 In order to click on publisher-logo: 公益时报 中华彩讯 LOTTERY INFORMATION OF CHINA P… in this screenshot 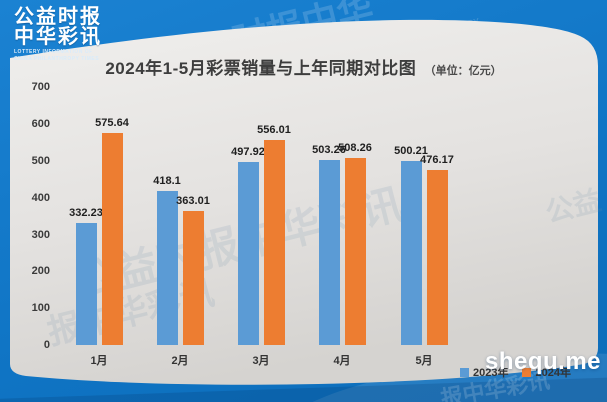, I will do `click(58, 34)`.